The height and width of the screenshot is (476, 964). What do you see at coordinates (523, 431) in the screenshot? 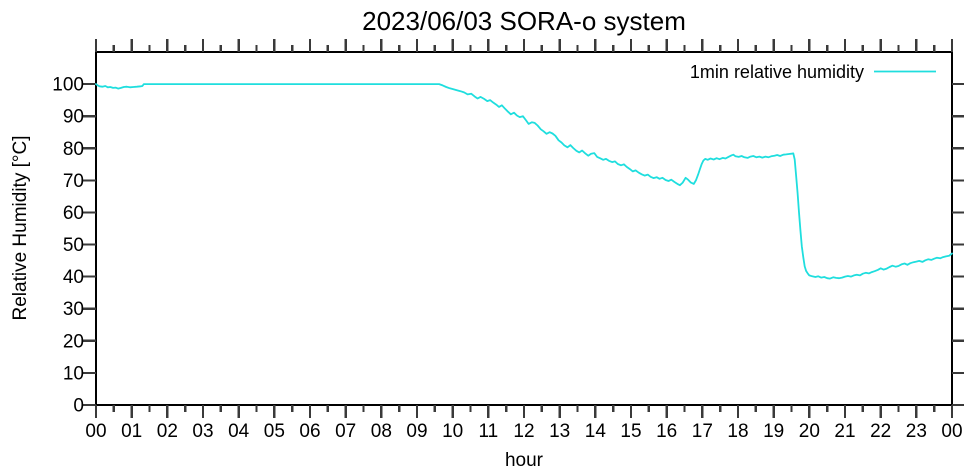
I see `x-tick-label: 12` at bounding box center [523, 431].